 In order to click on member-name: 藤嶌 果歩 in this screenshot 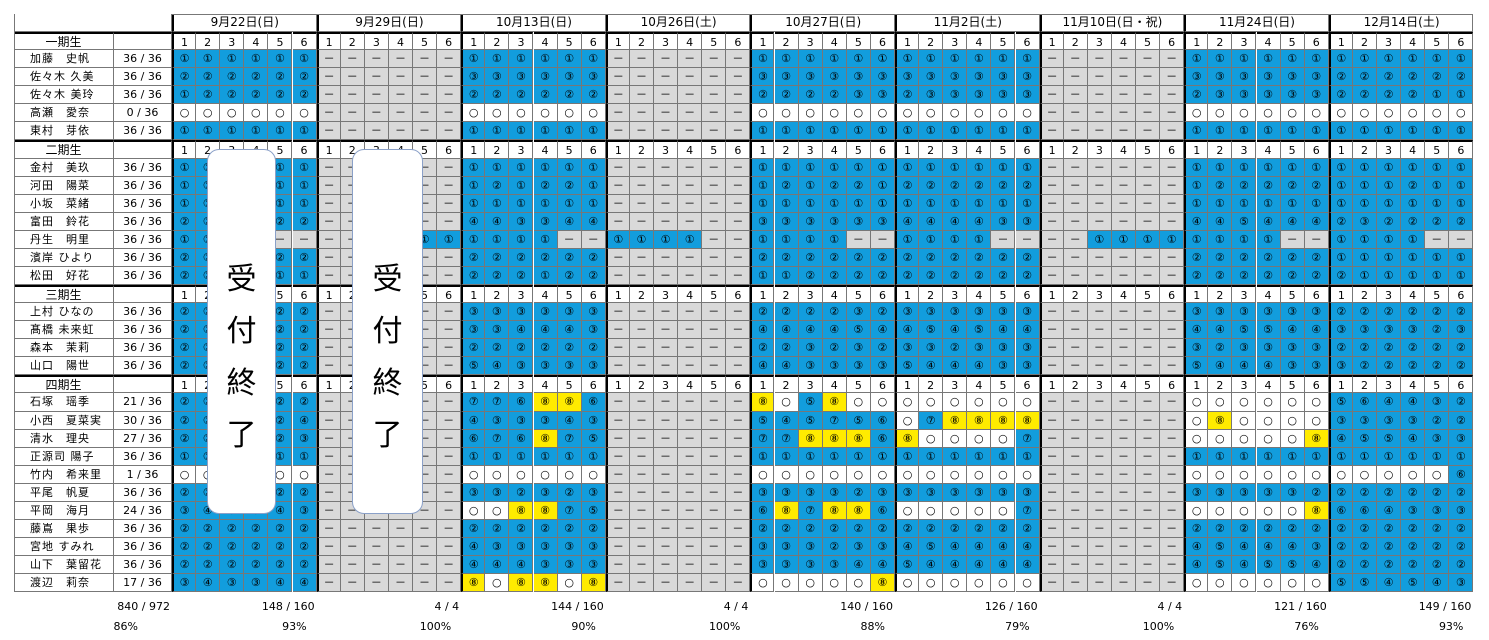, I will do `click(64, 529)`.